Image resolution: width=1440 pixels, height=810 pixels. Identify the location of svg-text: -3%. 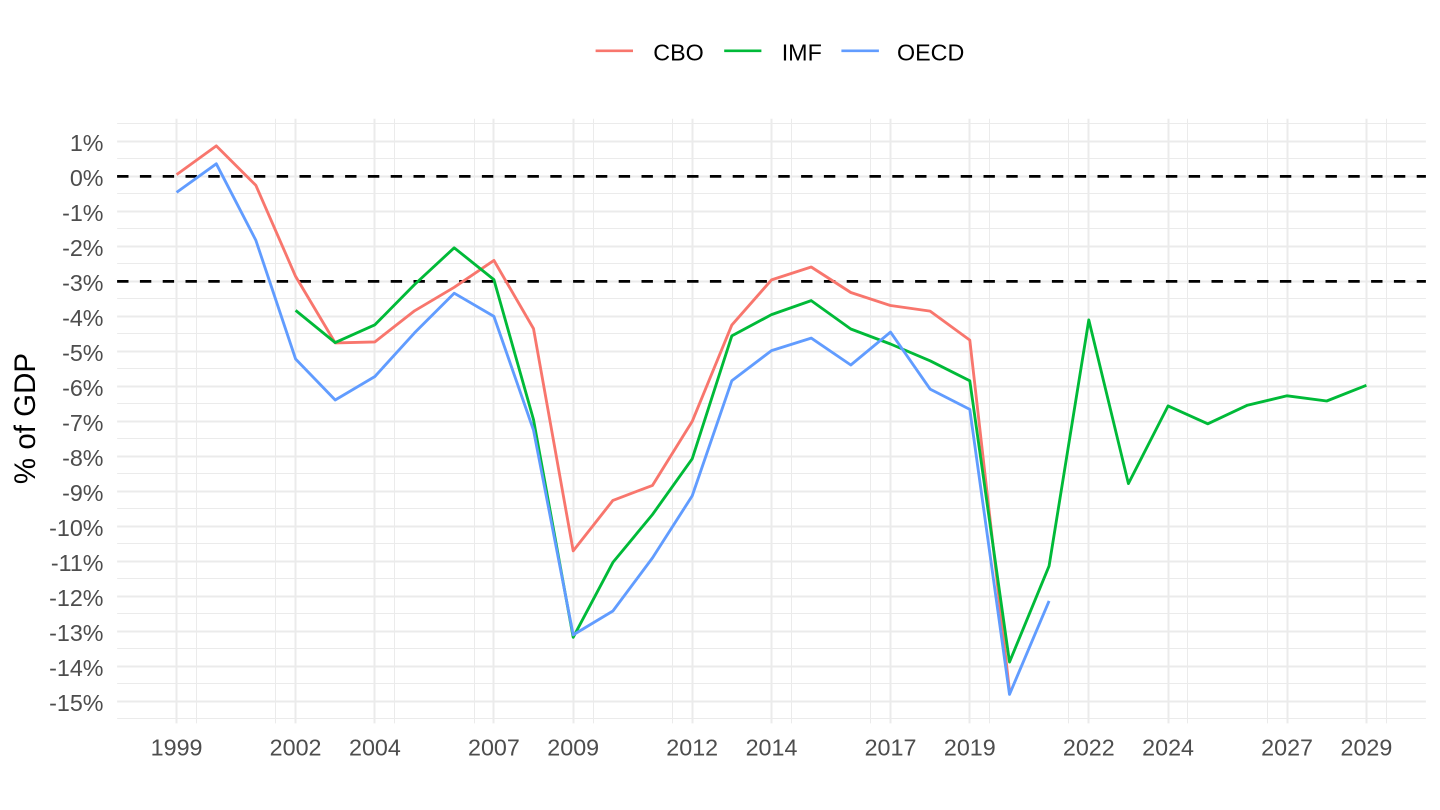
(82, 283).